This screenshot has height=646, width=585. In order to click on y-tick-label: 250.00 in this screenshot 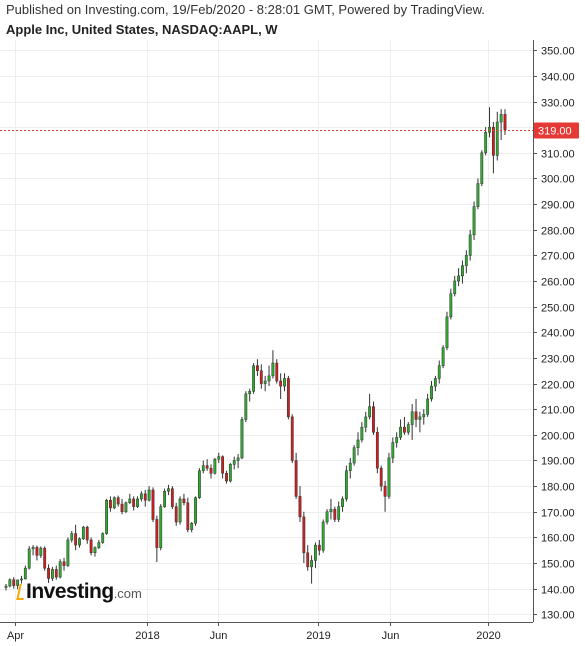, I will do `click(558, 309)`.